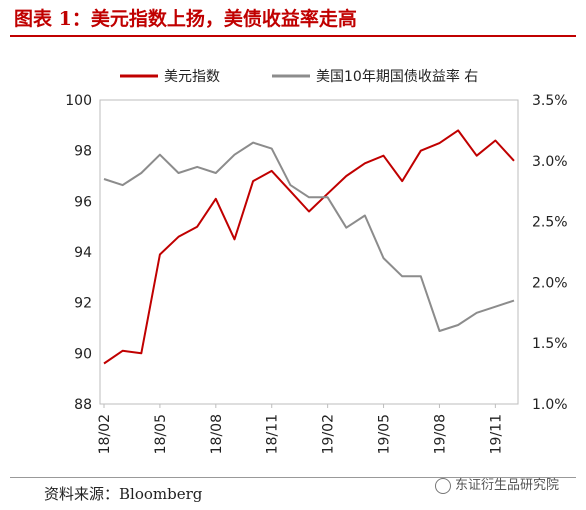 The height and width of the screenshot is (510, 586). I want to click on wechat-icon, so click(443, 485).